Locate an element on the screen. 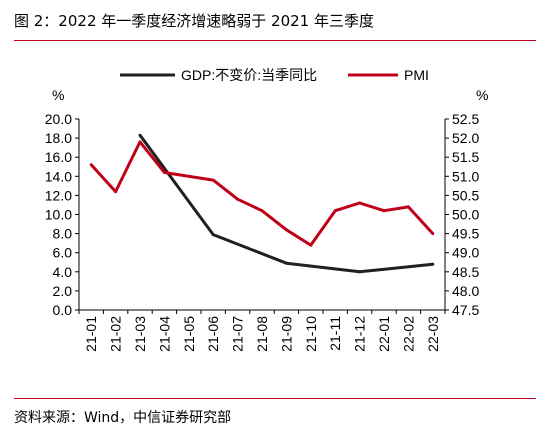  left-tick-label: 18.0 is located at coordinates (58, 138).